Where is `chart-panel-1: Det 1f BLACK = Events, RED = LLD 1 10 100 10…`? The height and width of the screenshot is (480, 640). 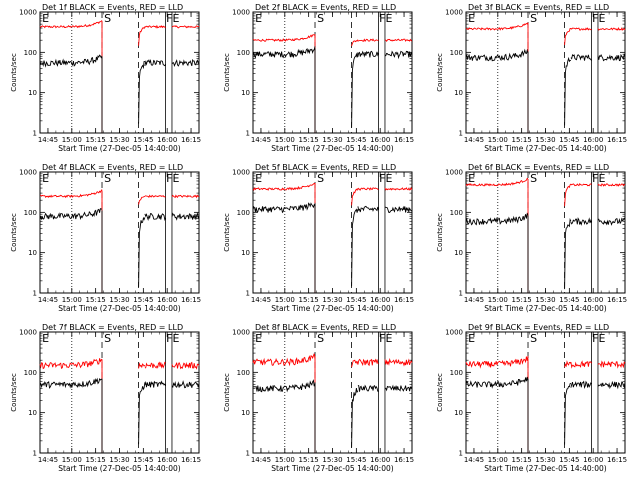
chart-panel-1: Det 1f BLACK = Events, RED = LLD 1 10 100 10… is located at coordinates (105, 78).